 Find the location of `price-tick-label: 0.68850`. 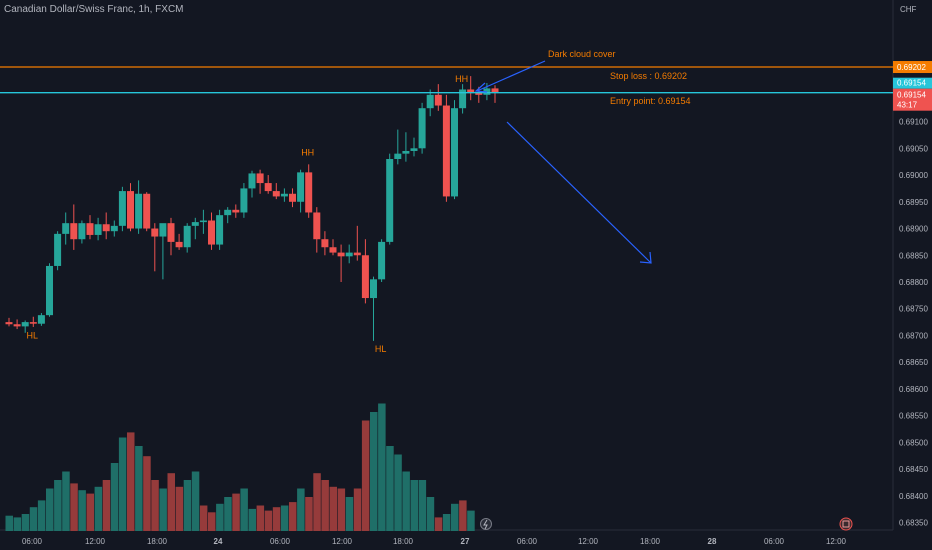

price-tick-label: 0.68850 is located at coordinates (913, 255).